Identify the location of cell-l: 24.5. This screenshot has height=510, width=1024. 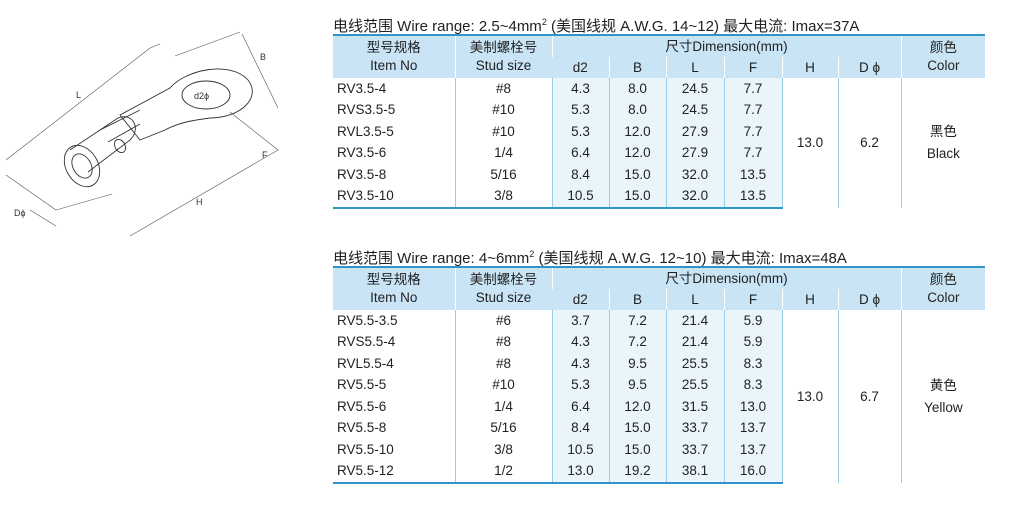
(694, 110).